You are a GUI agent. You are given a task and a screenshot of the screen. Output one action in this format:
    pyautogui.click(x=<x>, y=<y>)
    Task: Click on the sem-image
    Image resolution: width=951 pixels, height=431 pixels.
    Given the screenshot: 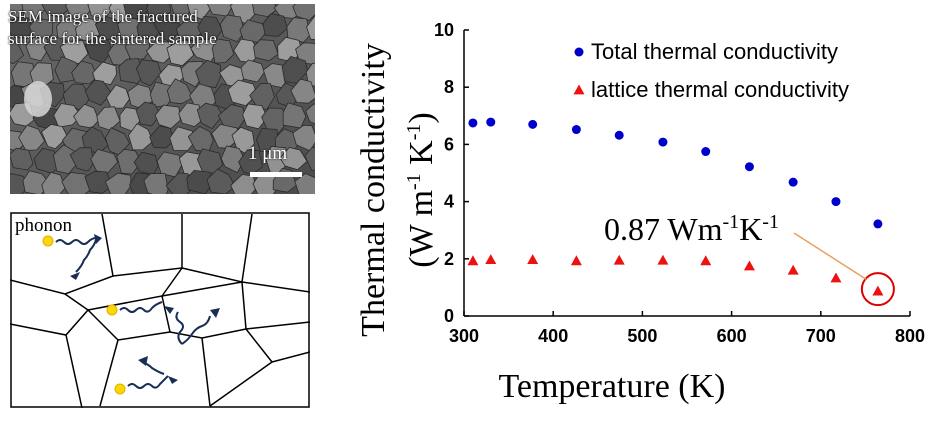 What is the action you would take?
    pyautogui.click(x=162, y=99)
    